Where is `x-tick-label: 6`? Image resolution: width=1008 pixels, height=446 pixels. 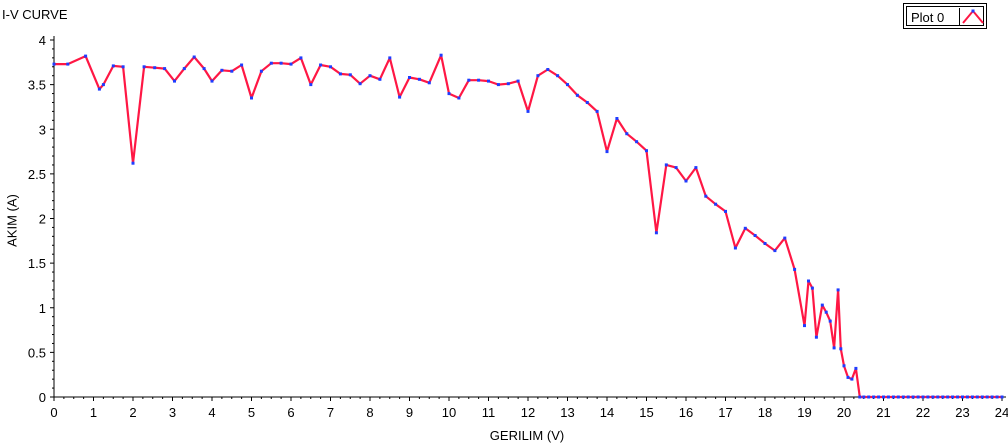 x-tick-label: 6 is located at coordinates (290, 412).